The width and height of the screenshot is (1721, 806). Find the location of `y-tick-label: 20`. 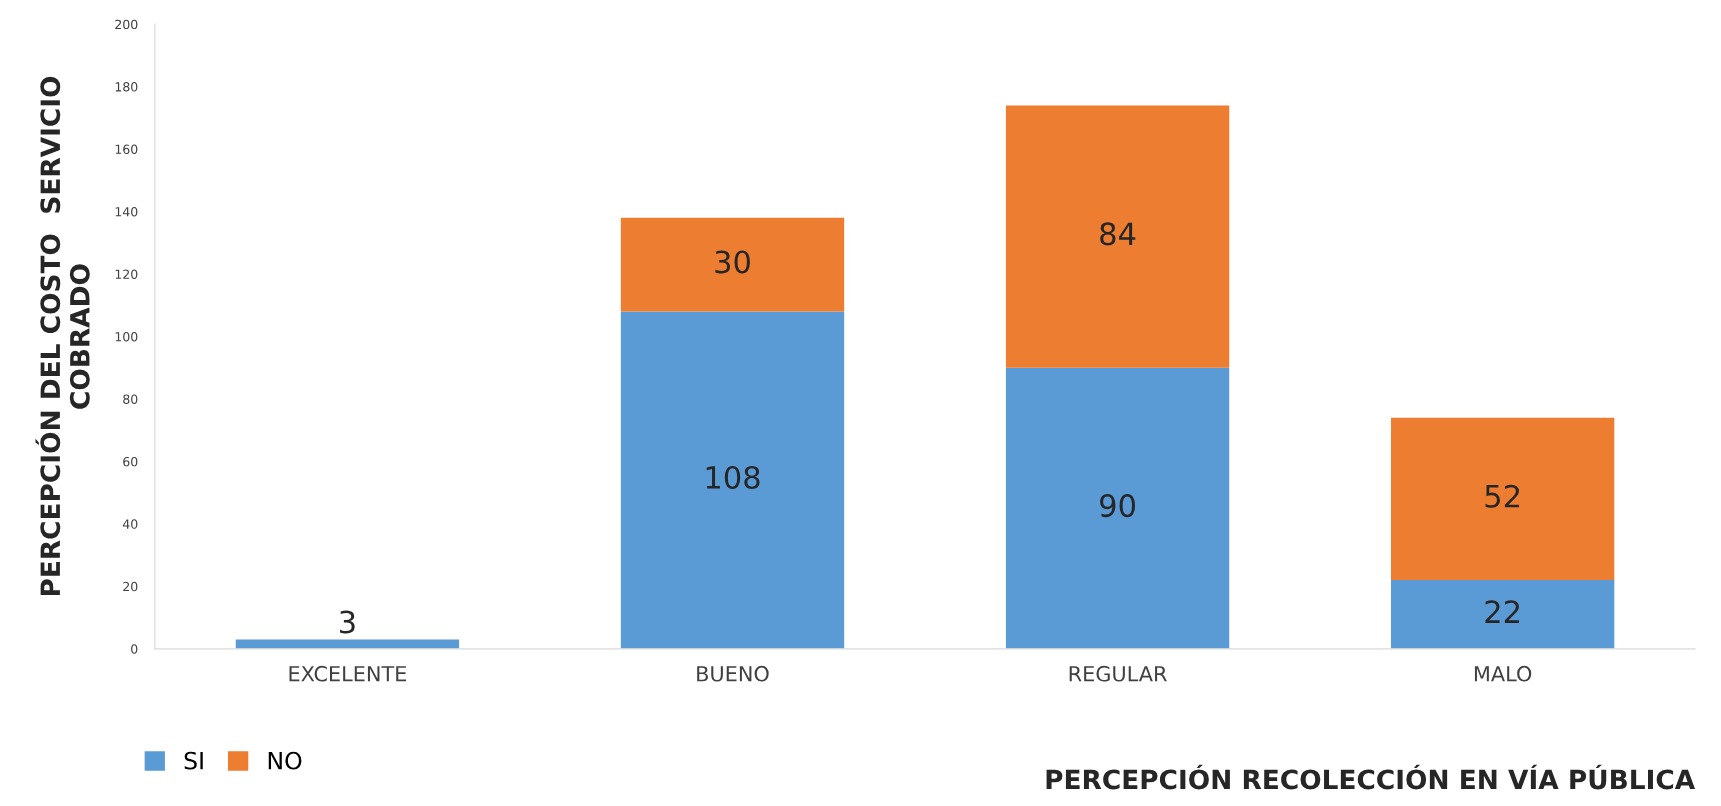

y-tick-label: 20 is located at coordinates (130, 586).